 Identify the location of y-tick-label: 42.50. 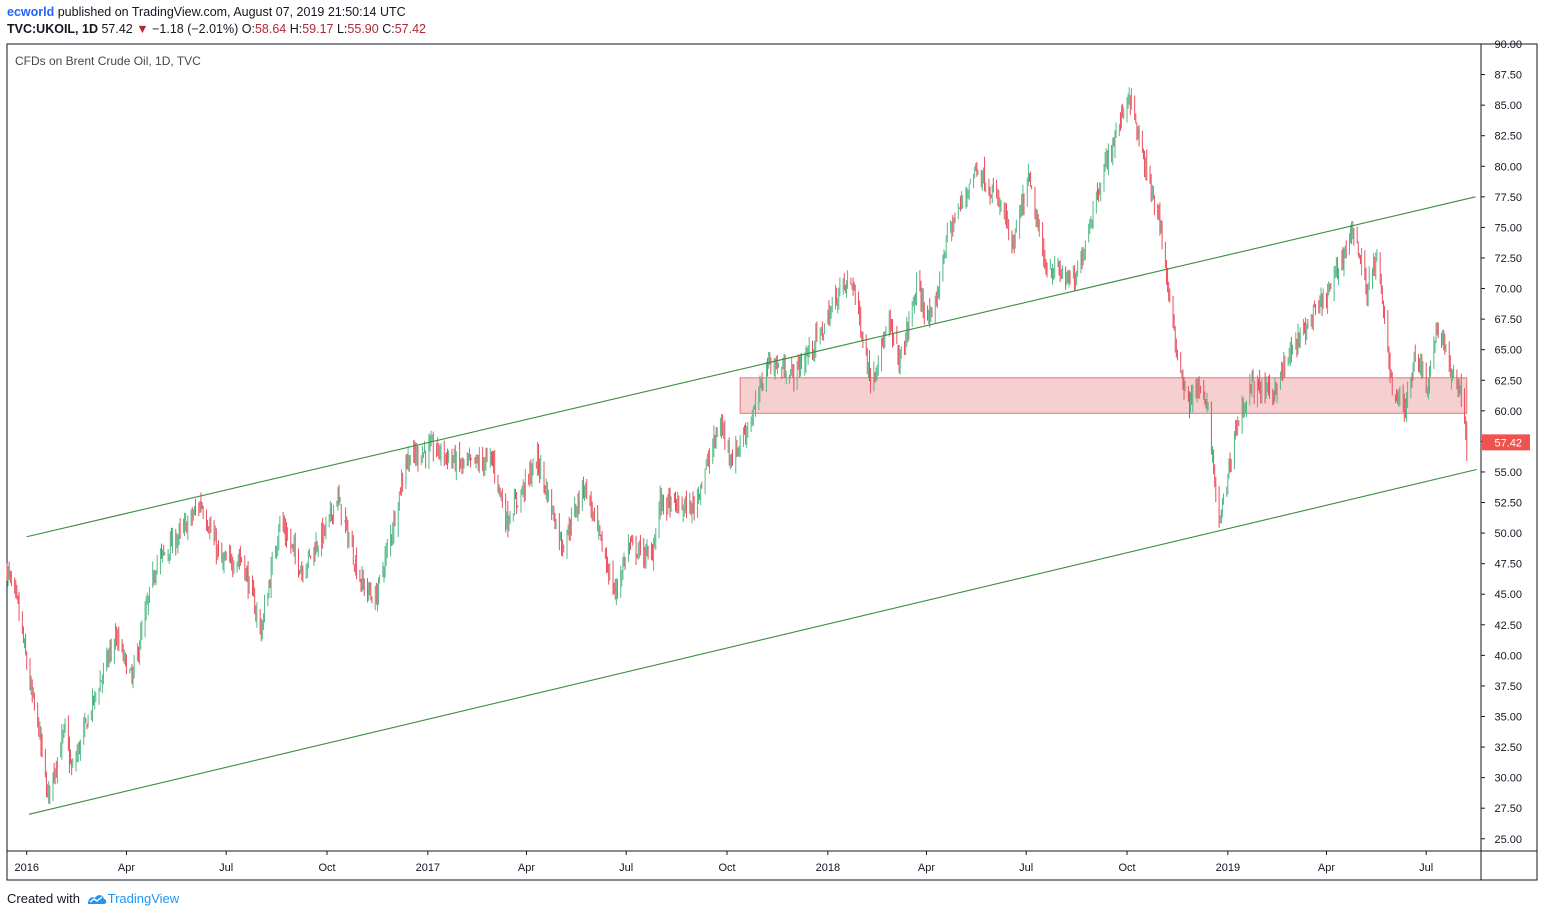
(1508, 626).